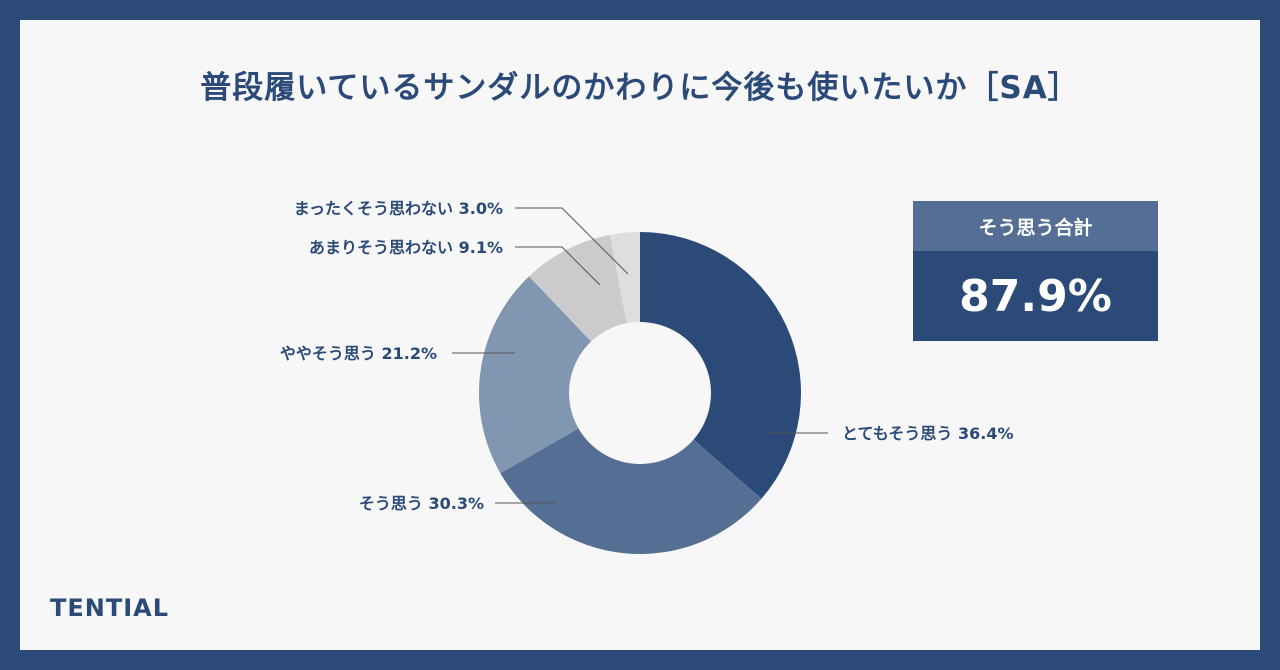  Describe the element at coordinates (398, 208) in the screenshot. I see `slice-label: まったくそう思わない 3.0%` at that location.